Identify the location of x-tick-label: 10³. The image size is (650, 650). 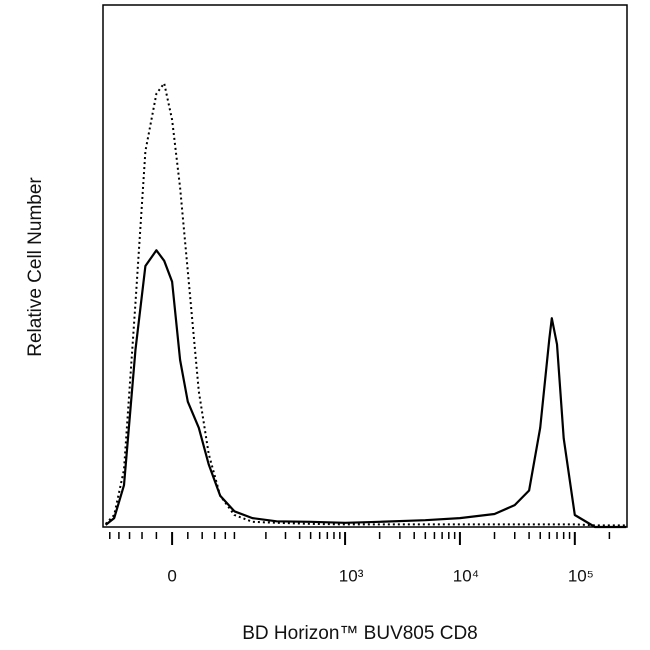
(351, 575).